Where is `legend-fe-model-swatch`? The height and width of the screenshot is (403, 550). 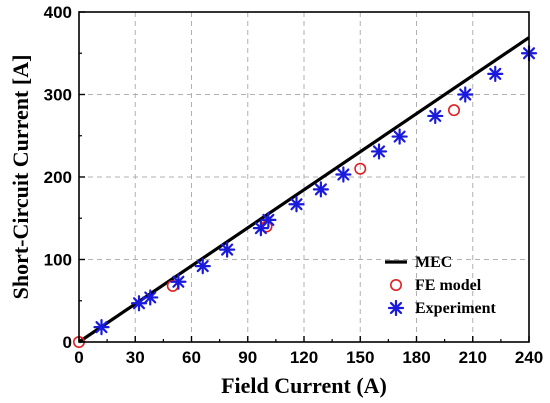
legend-fe-model-swatch is located at coordinates (395, 284).